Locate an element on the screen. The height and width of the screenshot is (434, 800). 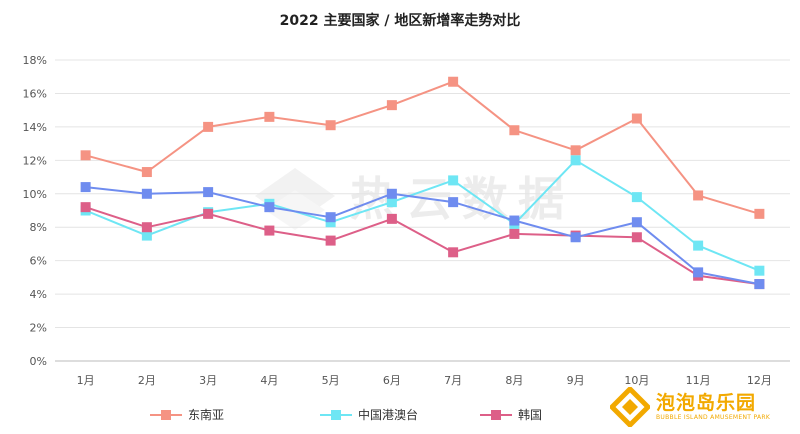
watermark-icon is located at coordinates (295, 199).